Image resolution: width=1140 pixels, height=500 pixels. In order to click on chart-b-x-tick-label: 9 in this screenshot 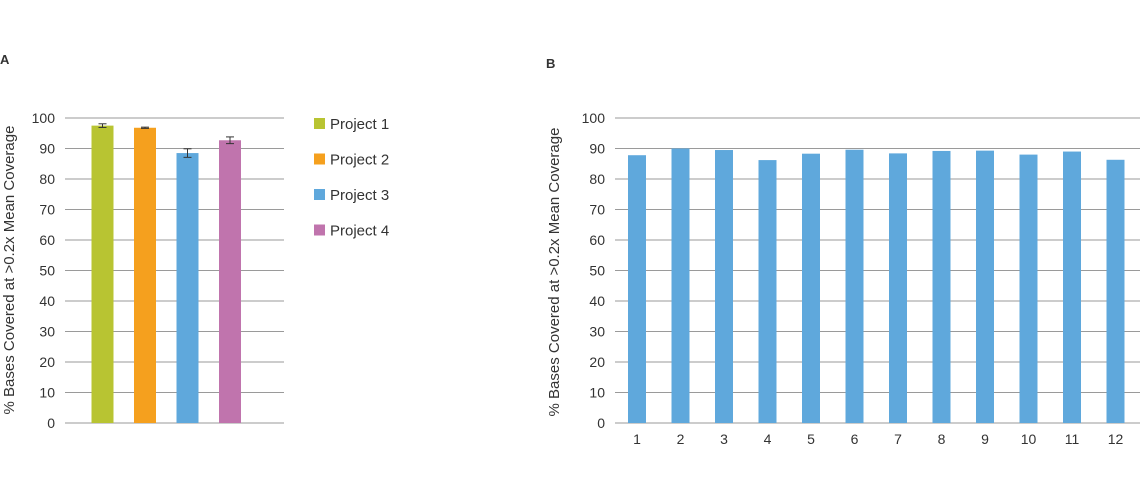, I will do `click(985, 439)`.